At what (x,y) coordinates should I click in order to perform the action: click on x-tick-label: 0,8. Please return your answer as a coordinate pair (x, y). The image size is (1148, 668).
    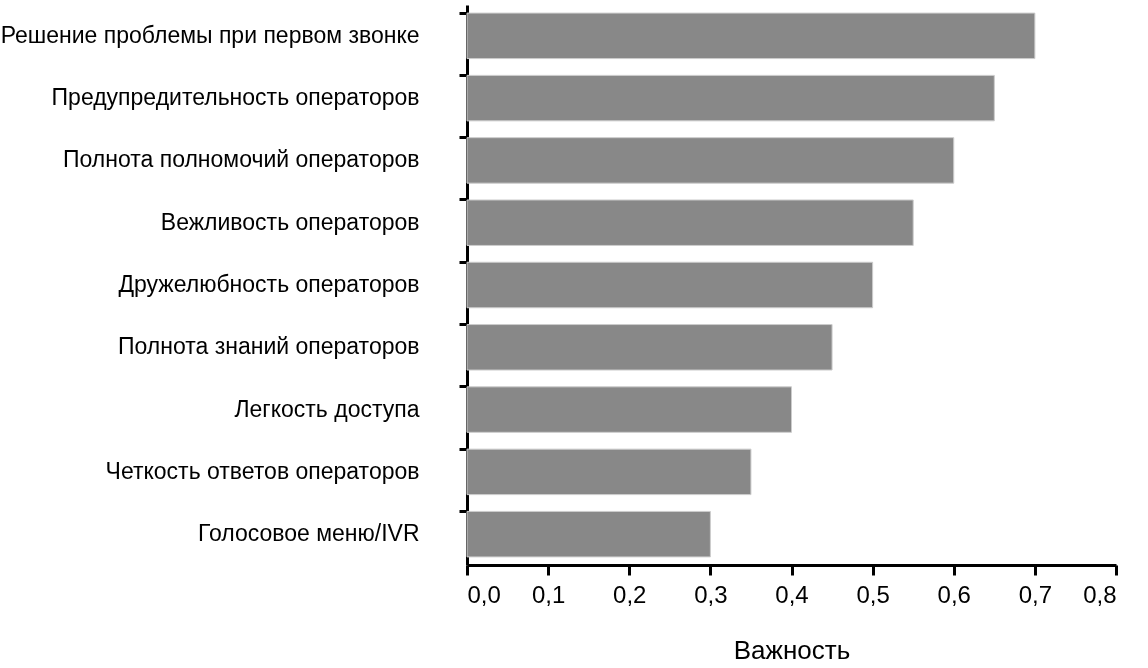
    Looking at the image, I should click on (1100, 594).